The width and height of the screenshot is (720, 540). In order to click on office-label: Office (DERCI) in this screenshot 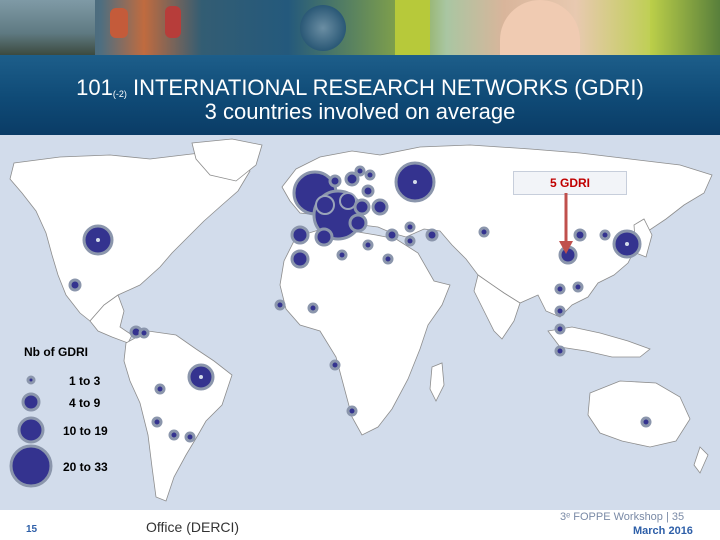, I will do `click(193, 527)`.